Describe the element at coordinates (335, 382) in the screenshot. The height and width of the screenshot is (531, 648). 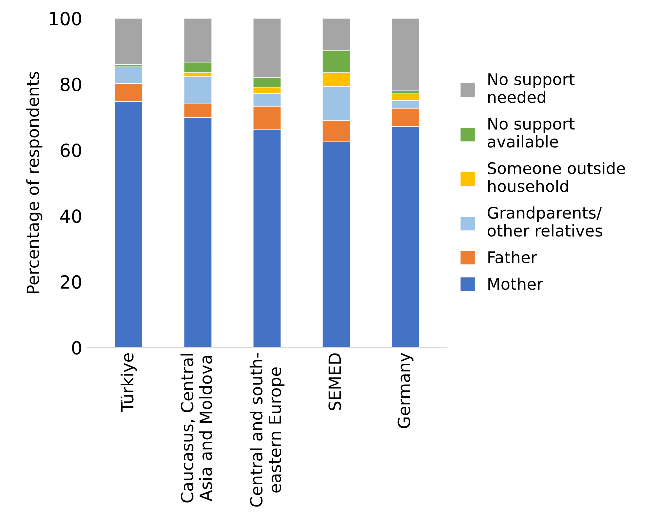
I see `x-tick-label: SEMED` at that location.